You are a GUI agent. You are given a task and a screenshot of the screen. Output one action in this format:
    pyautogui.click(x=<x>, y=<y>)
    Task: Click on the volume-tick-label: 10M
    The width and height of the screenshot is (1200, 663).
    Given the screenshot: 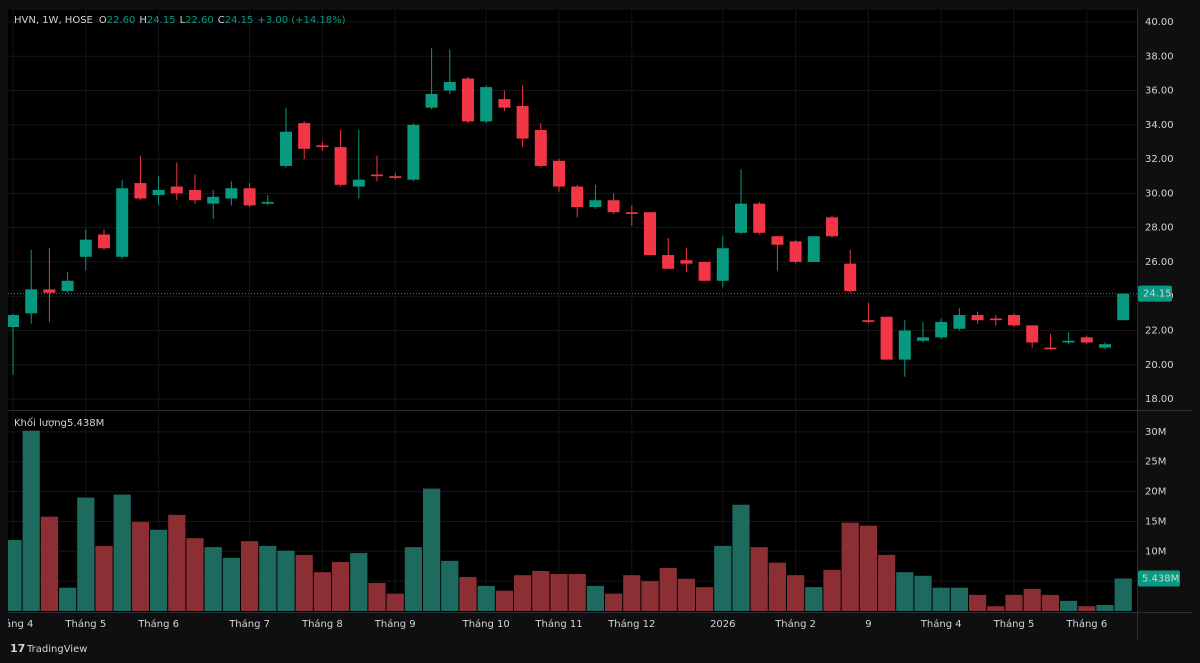 What is the action you would take?
    pyautogui.click(x=1155, y=551)
    